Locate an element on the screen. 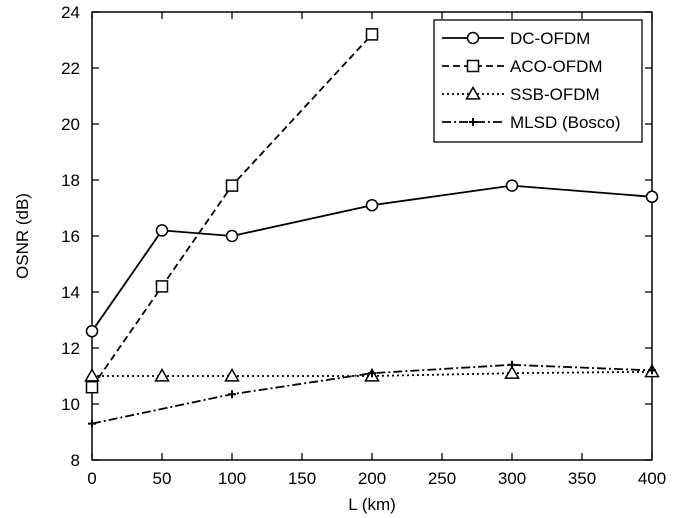 The image size is (686, 518). legend-item: ACO-OFDM is located at coordinates (522, 66).